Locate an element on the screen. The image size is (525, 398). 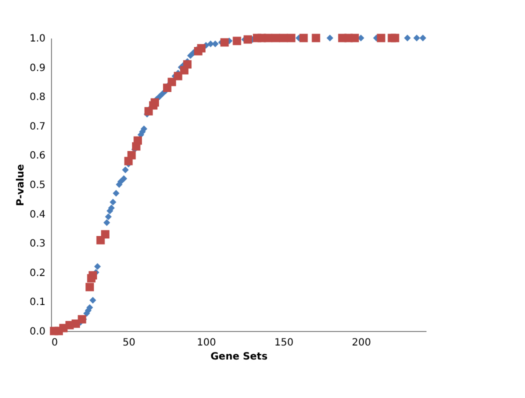
y-tick-label: 0.6 is located at coordinates (38, 156).